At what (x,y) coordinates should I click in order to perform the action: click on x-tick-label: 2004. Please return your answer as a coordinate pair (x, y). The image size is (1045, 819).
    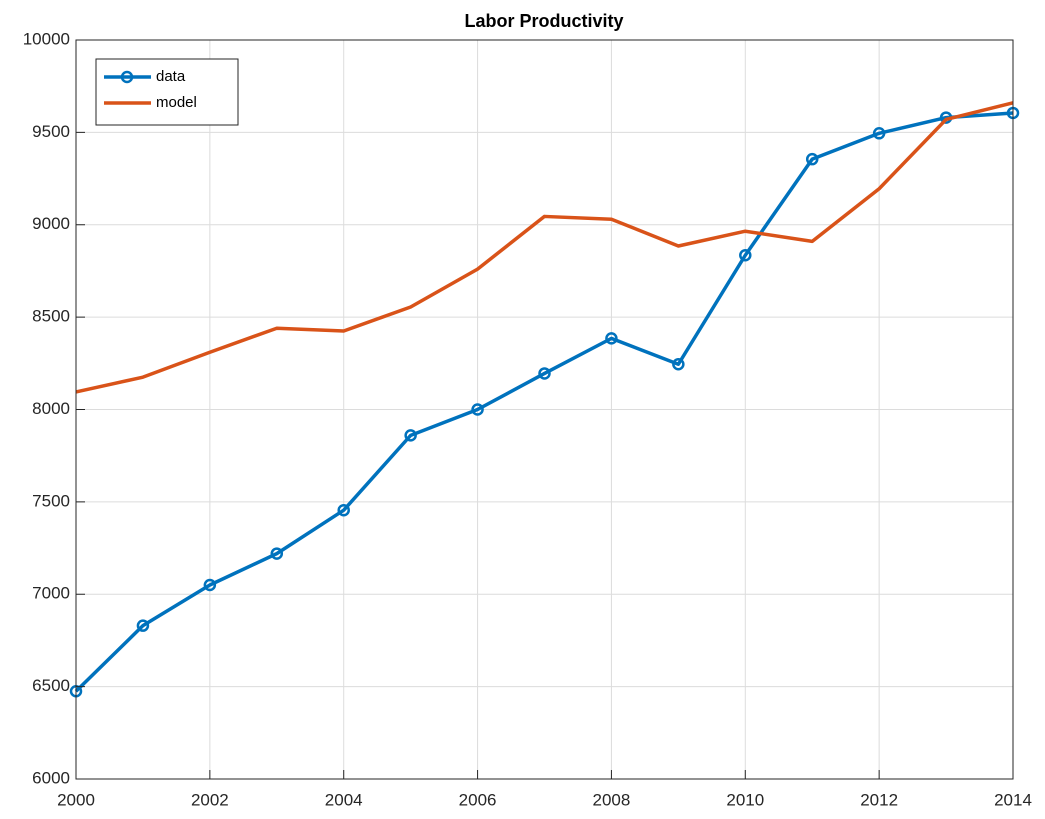
    Looking at the image, I should click on (344, 799).